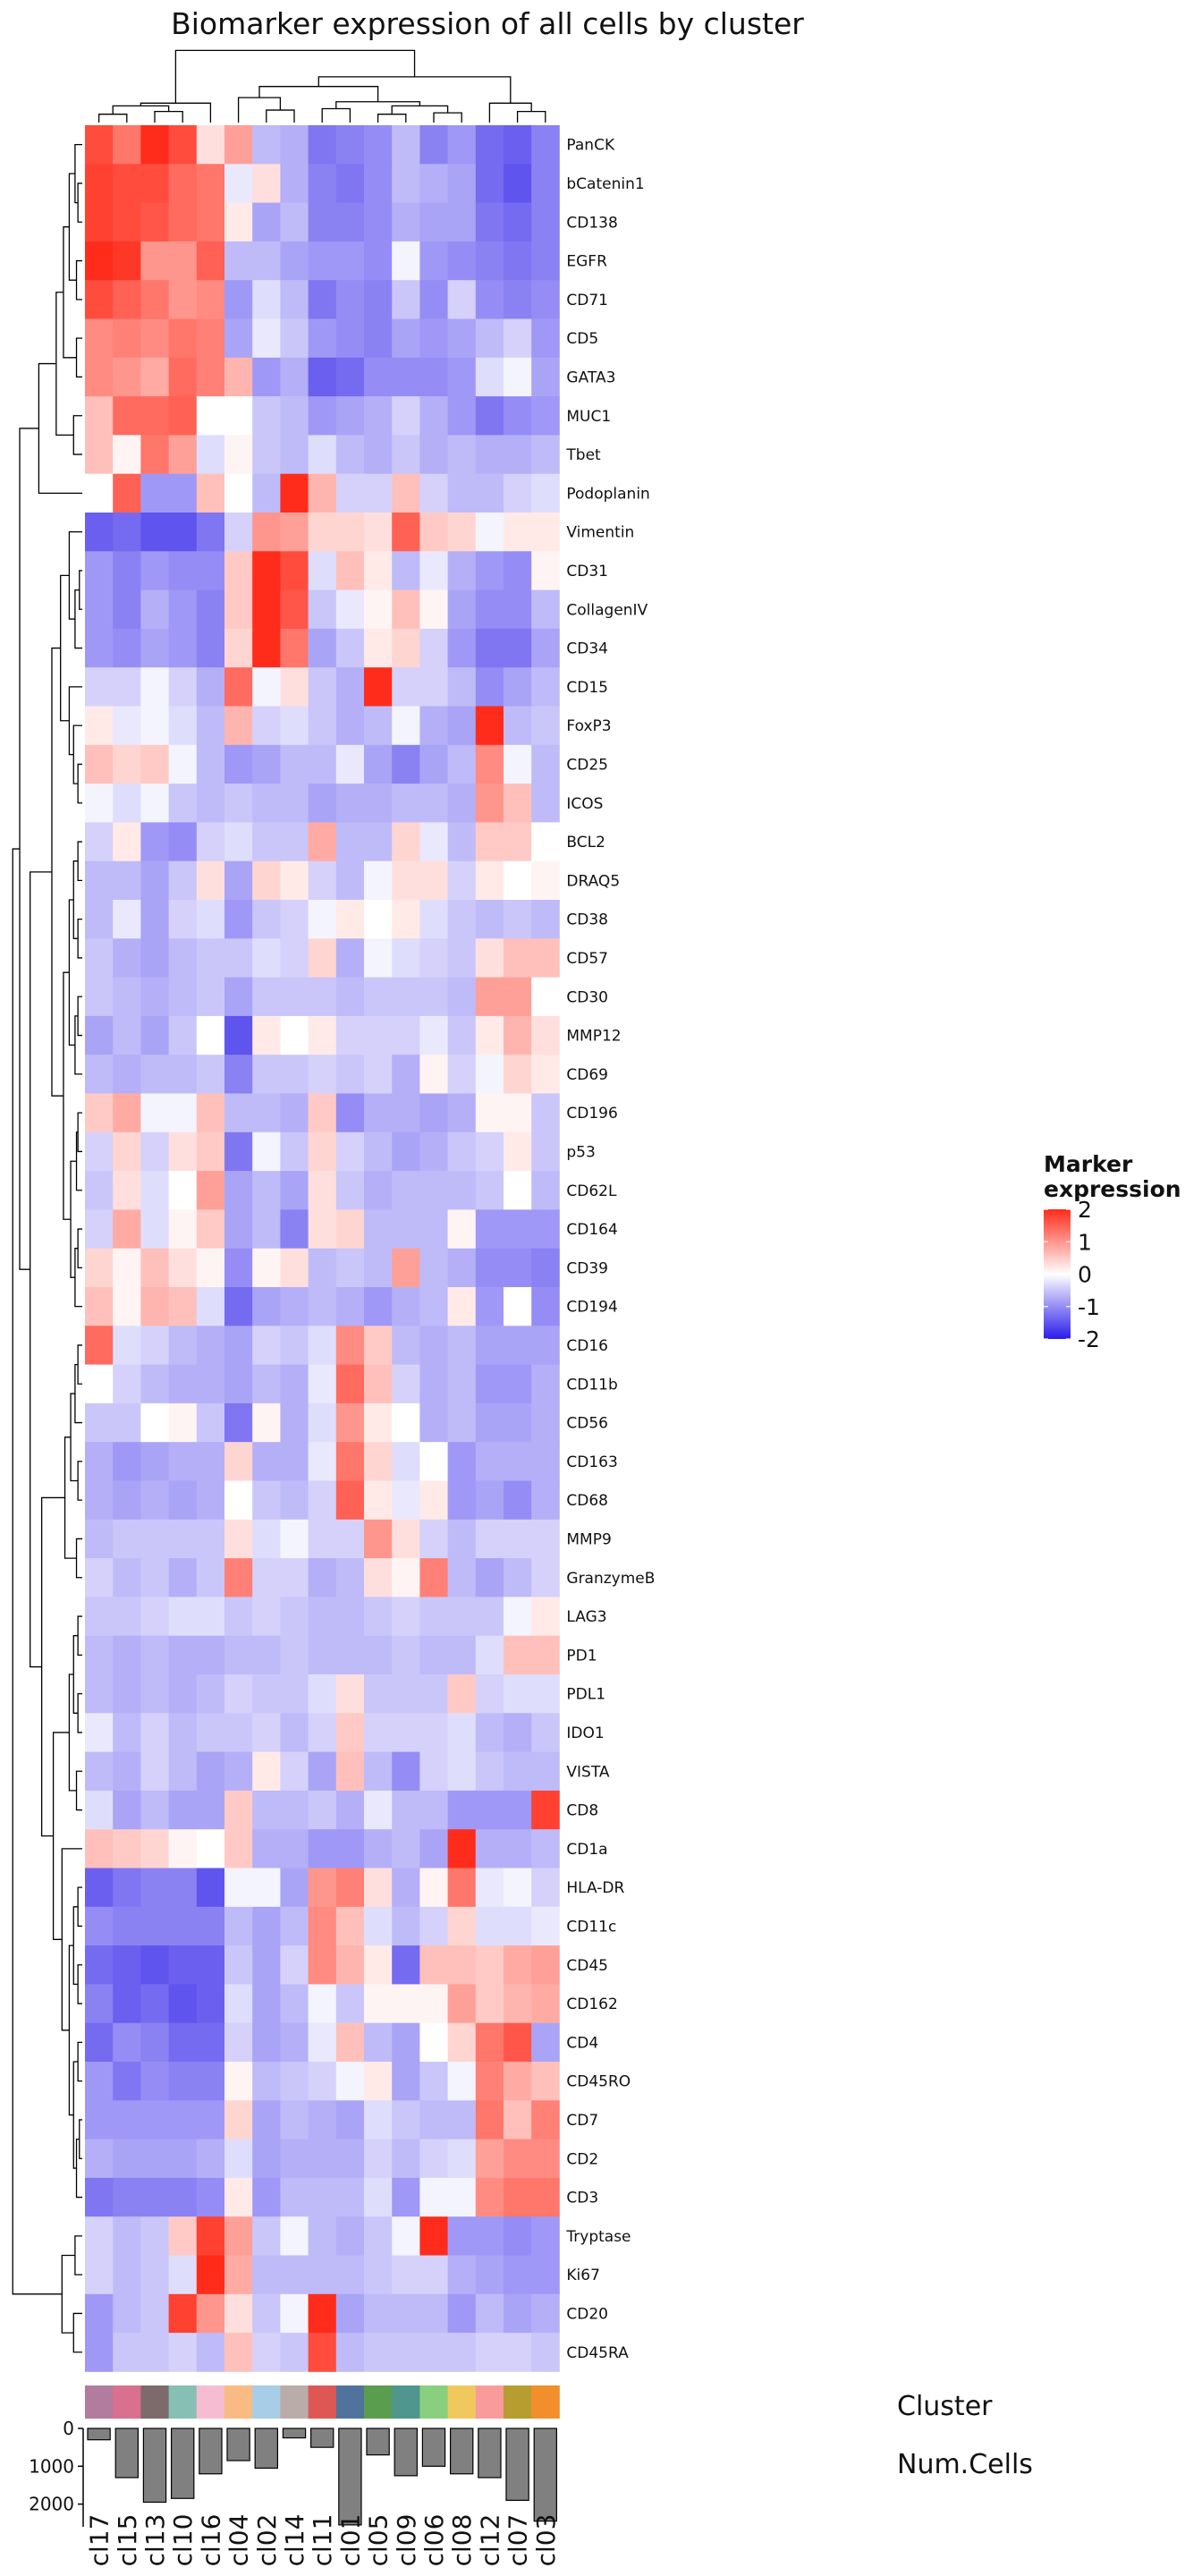  Describe the element at coordinates (586, 1850) in the screenshot. I see `row-label: CD1a` at that location.